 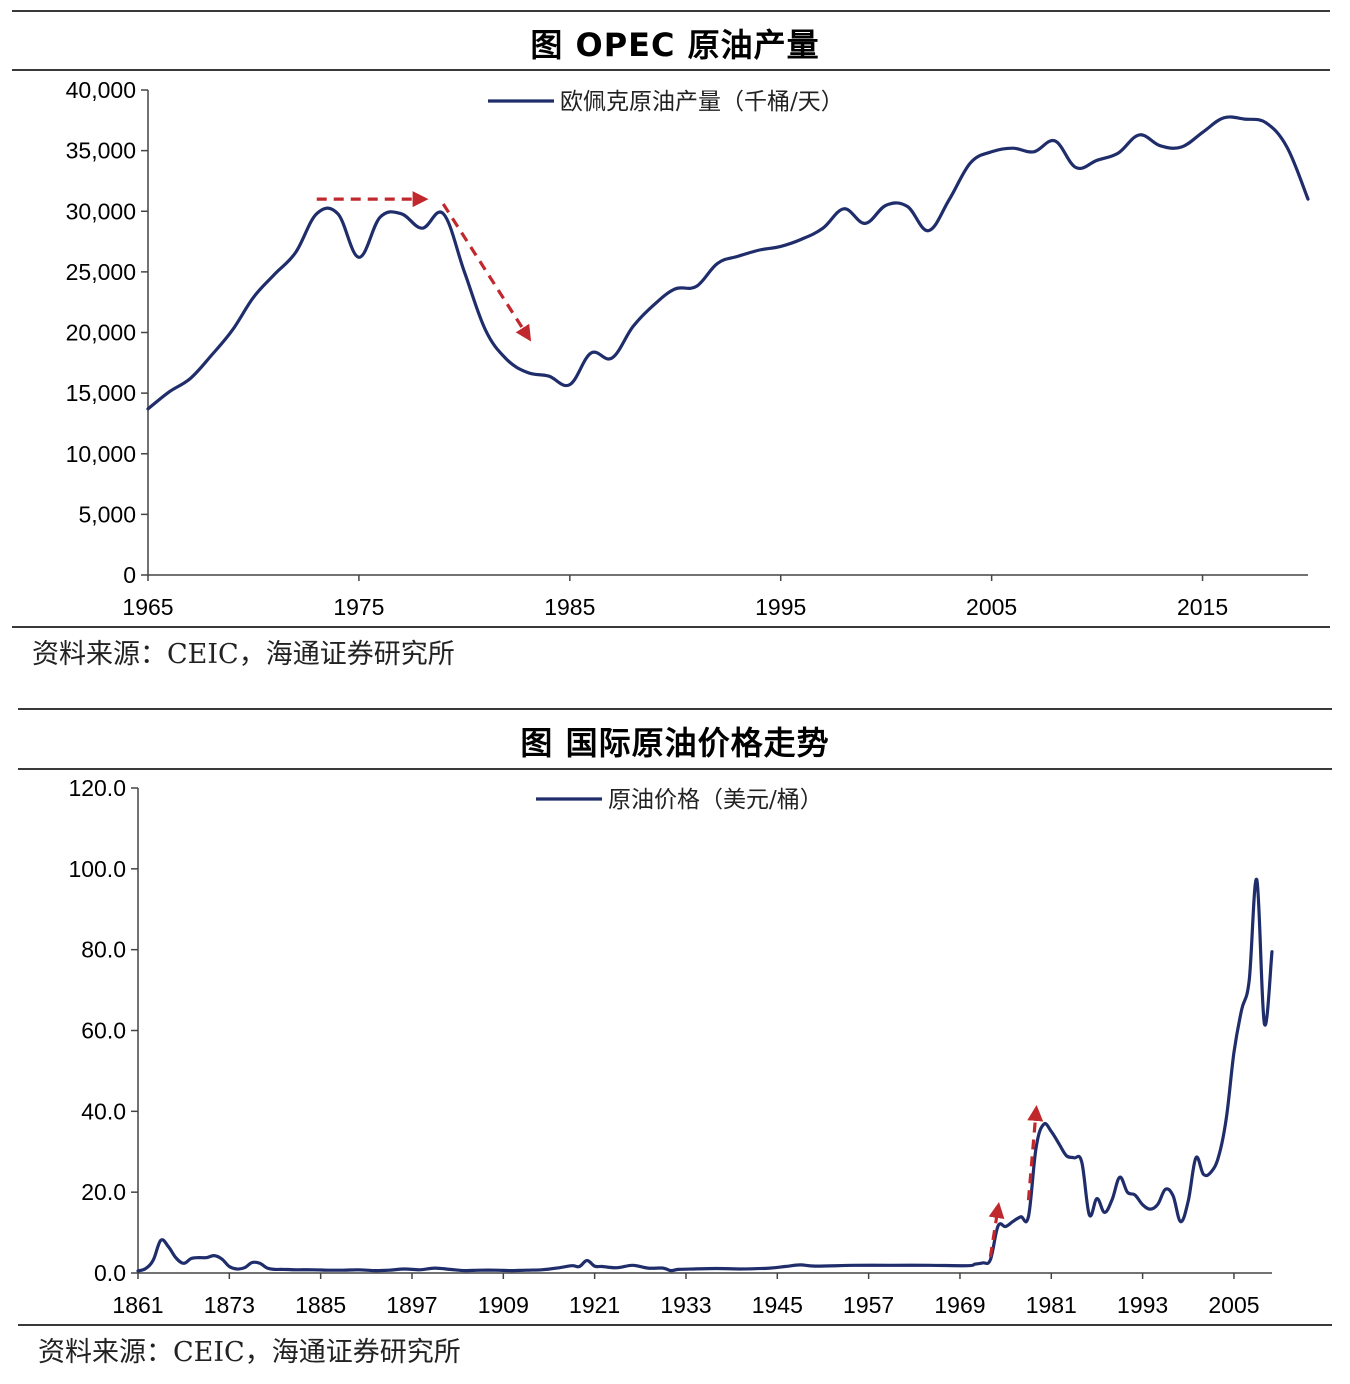 I want to click on y-tick-label: 15,000, so click(x=101, y=393).